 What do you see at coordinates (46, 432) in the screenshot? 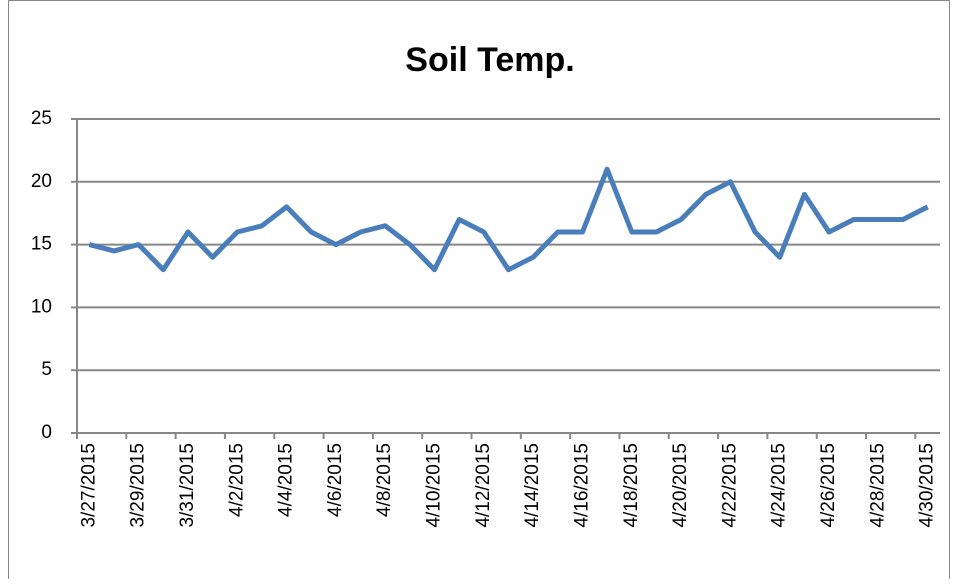
I see `y-tick-label: 0` at bounding box center [46, 432].